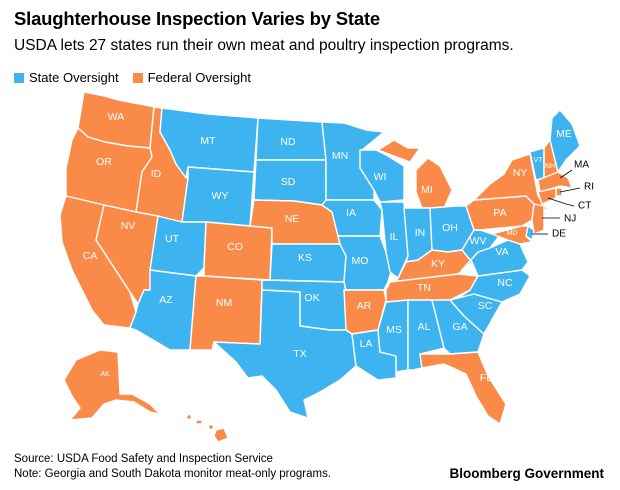 The width and height of the screenshot is (620, 490). What do you see at coordinates (589, 187) in the screenshot?
I see `callout-ri: RI` at bounding box center [589, 187].